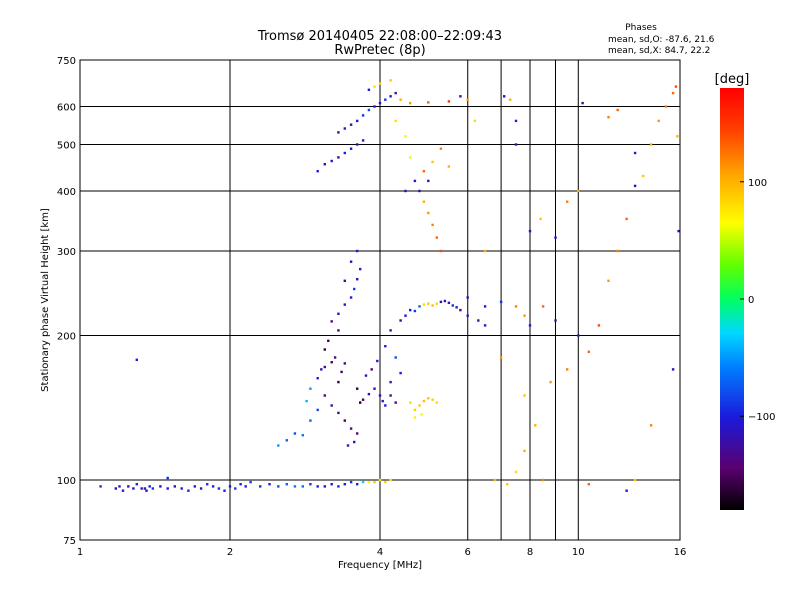 This screenshot has width=800, height=600. I want to click on y-axis-label: Stationary phase Virtual Height [km], so click(45, 300).